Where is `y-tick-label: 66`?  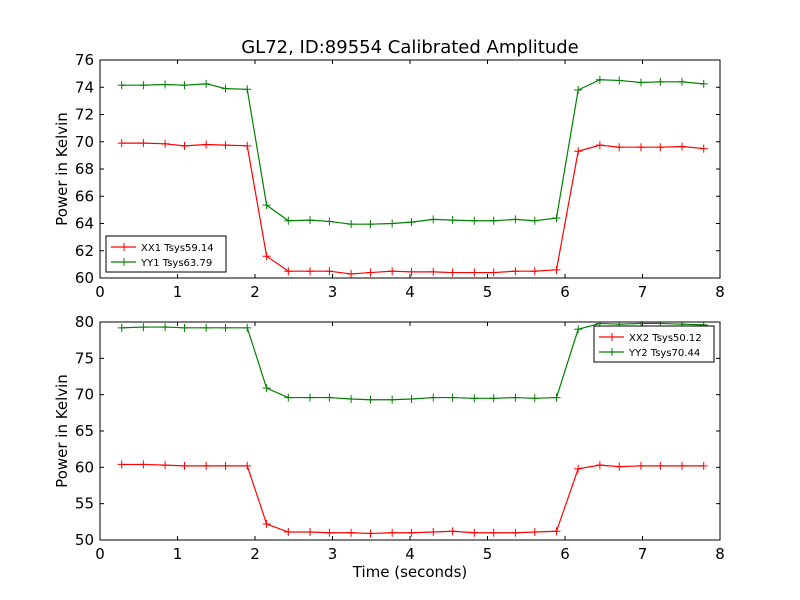 y-tick-label: 66 is located at coordinates (84, 196).